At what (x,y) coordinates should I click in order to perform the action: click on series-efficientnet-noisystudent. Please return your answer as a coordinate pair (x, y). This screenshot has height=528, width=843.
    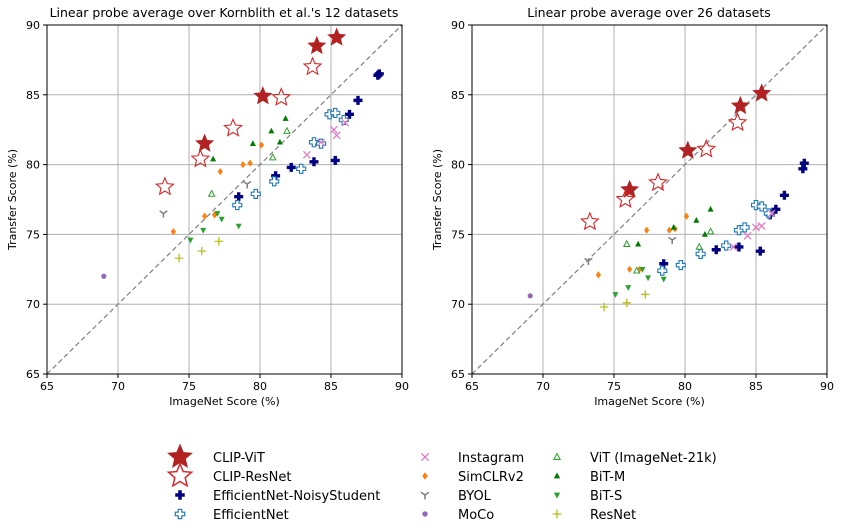
    Looking at the image, I should click on (309, 135).